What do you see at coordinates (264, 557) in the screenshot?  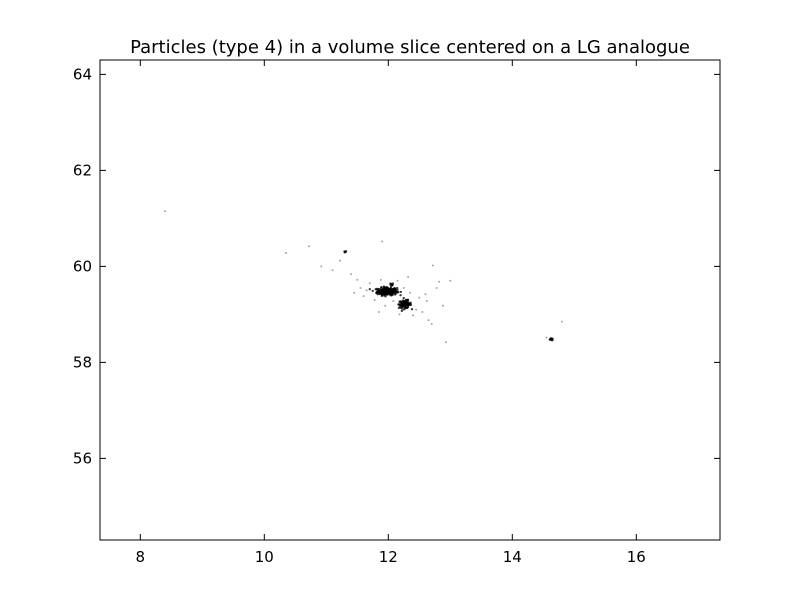 I see `x-tick-label: 10` at bounding box center [264, 557].